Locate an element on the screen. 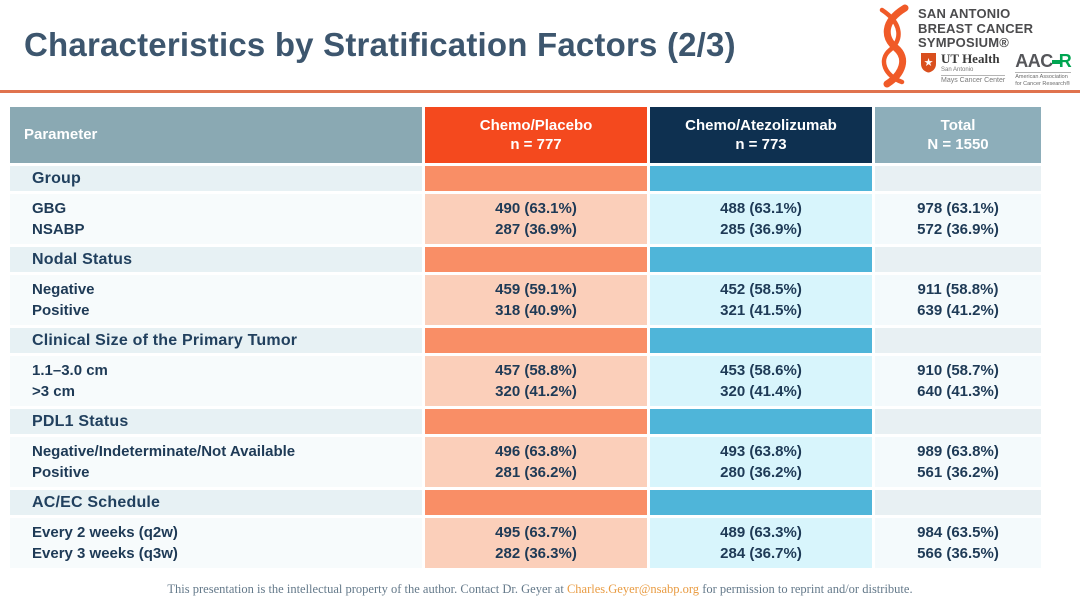 This screenshot has width=1080, height=603. placebo-header-n: n = 777 is located at coordinates (536, 144).